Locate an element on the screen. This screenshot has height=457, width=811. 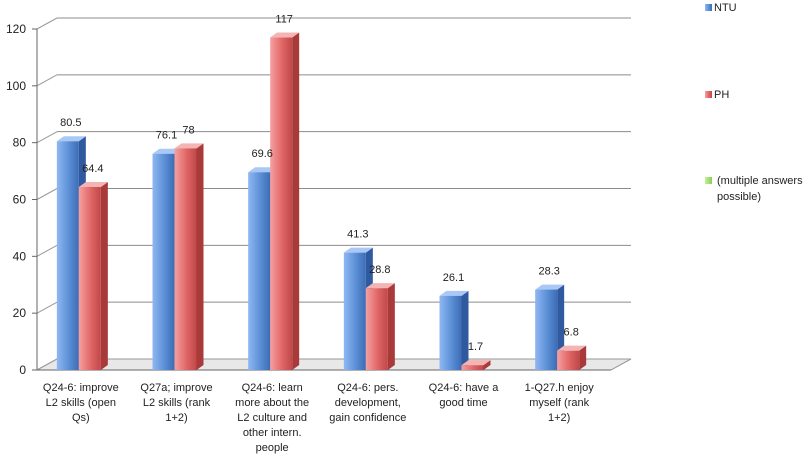
category-label-line: Q24-6: pers. is located at coordinates (367, 388).